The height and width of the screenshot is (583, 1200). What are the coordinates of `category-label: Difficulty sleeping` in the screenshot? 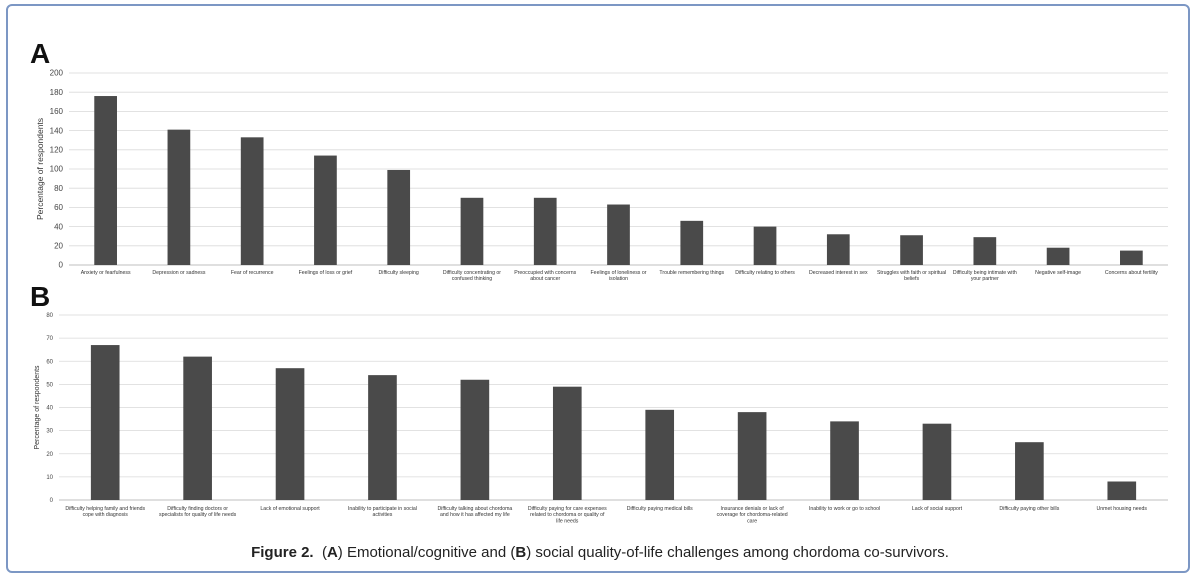 It's located at (399, 273).